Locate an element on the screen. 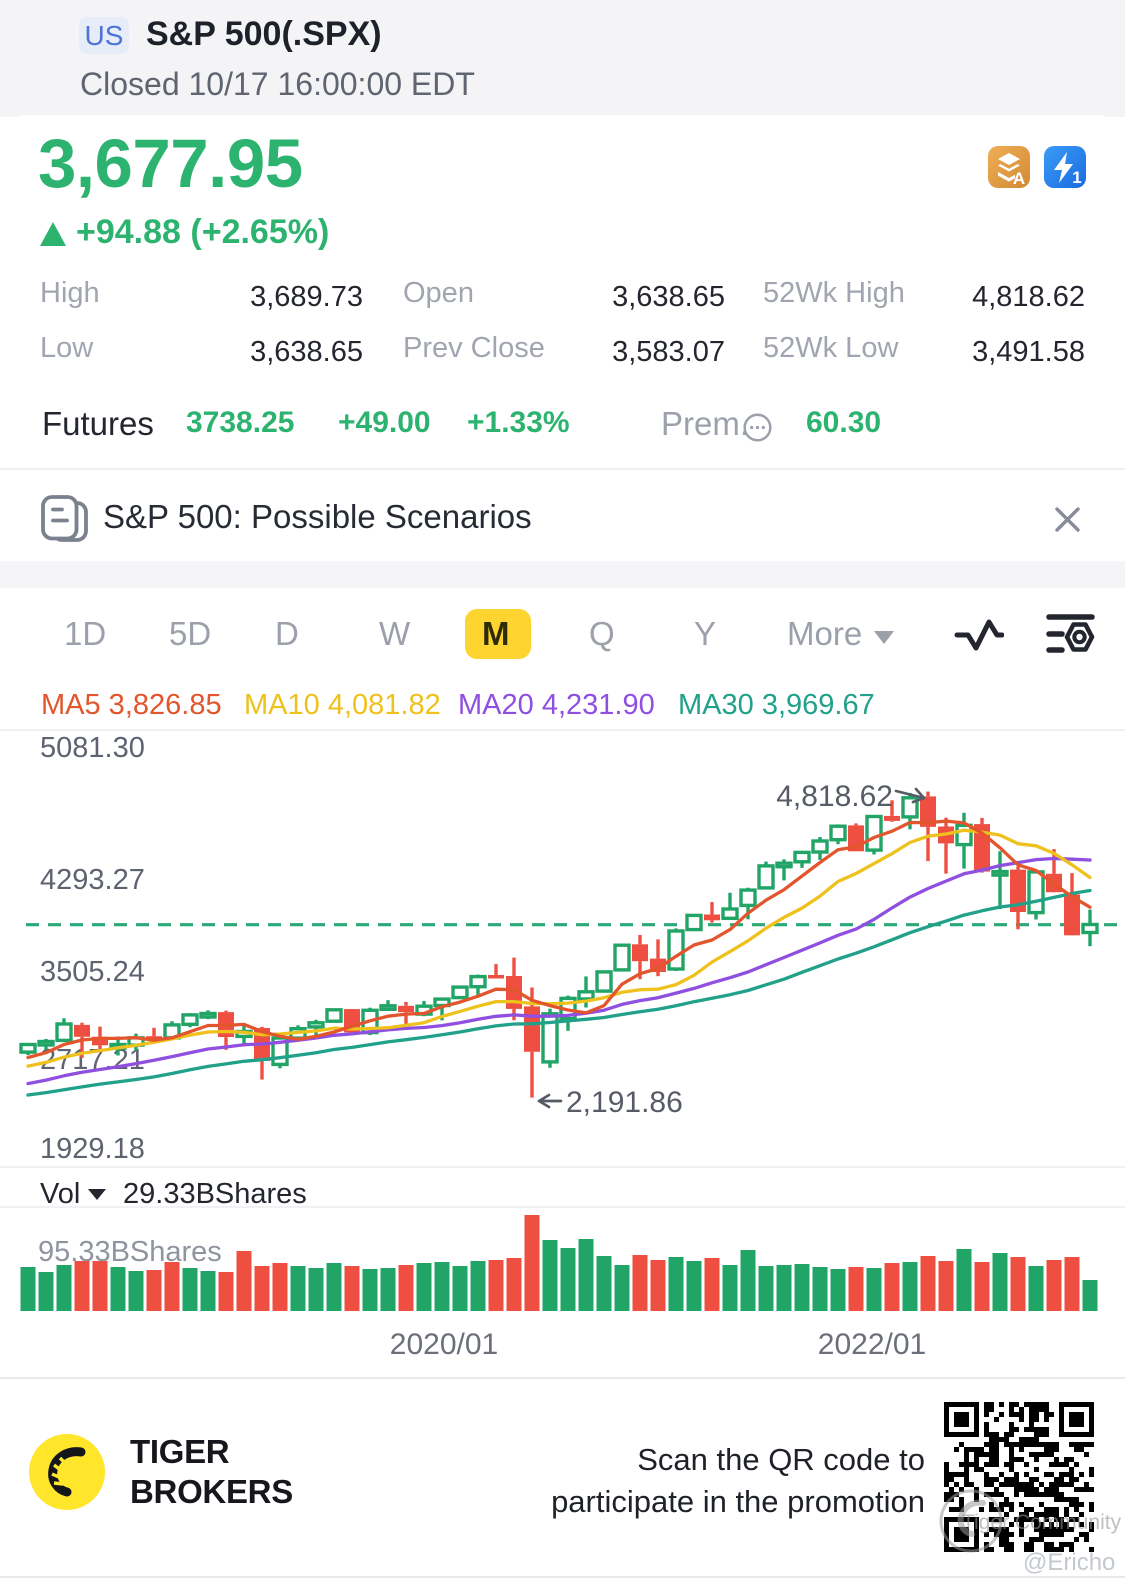 This screenshot has height=1583, width=1125. svg-text: 2020/01 is located at coordinates (444, 1344).